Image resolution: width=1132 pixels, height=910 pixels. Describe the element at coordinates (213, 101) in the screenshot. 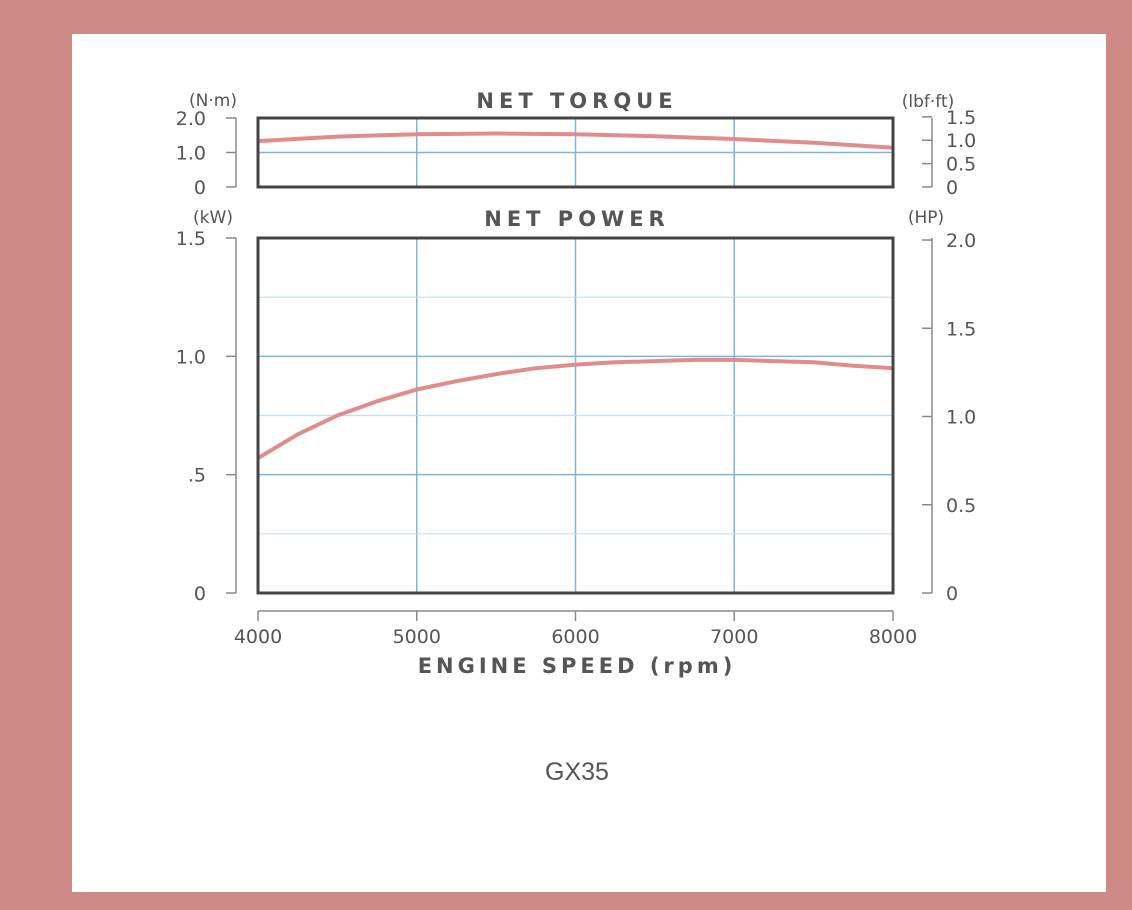

I see `torque-left-unit: (N·m)` at that location.